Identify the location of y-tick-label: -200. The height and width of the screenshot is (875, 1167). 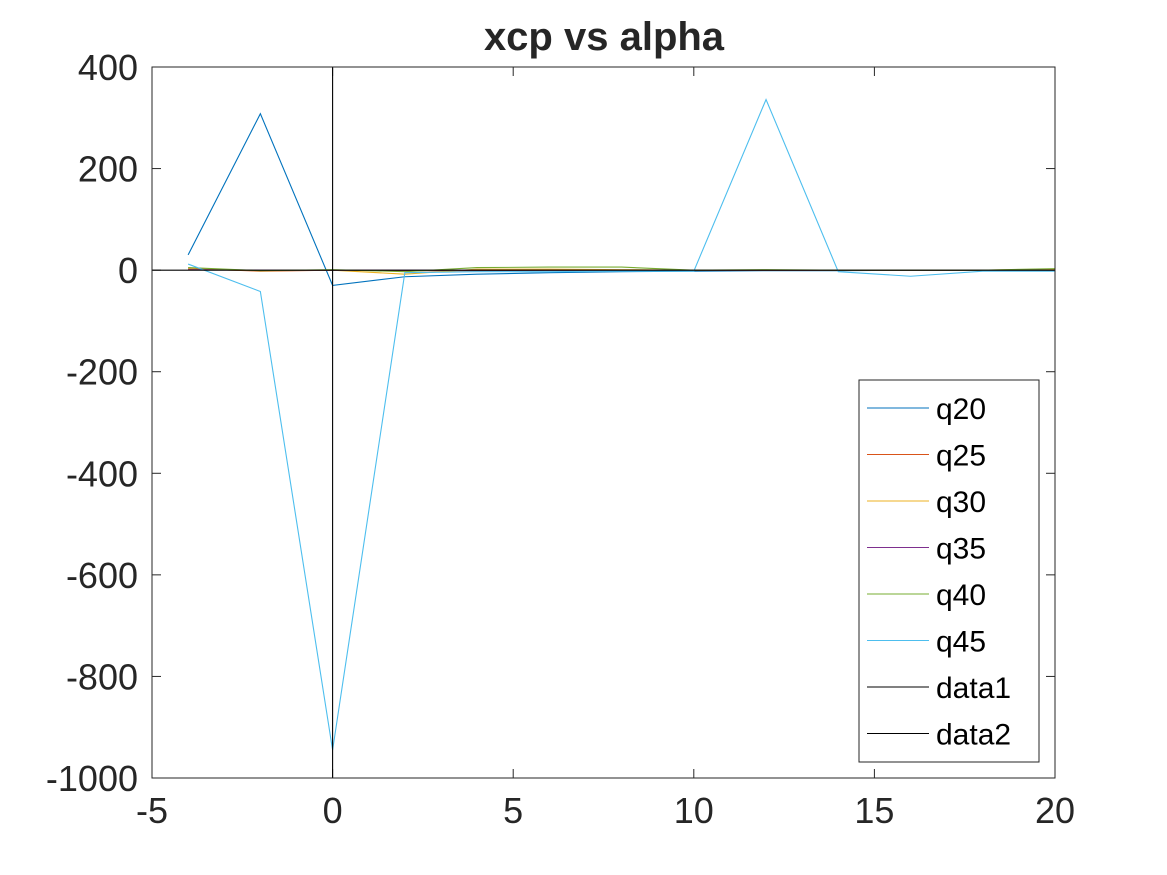
(102, 372).